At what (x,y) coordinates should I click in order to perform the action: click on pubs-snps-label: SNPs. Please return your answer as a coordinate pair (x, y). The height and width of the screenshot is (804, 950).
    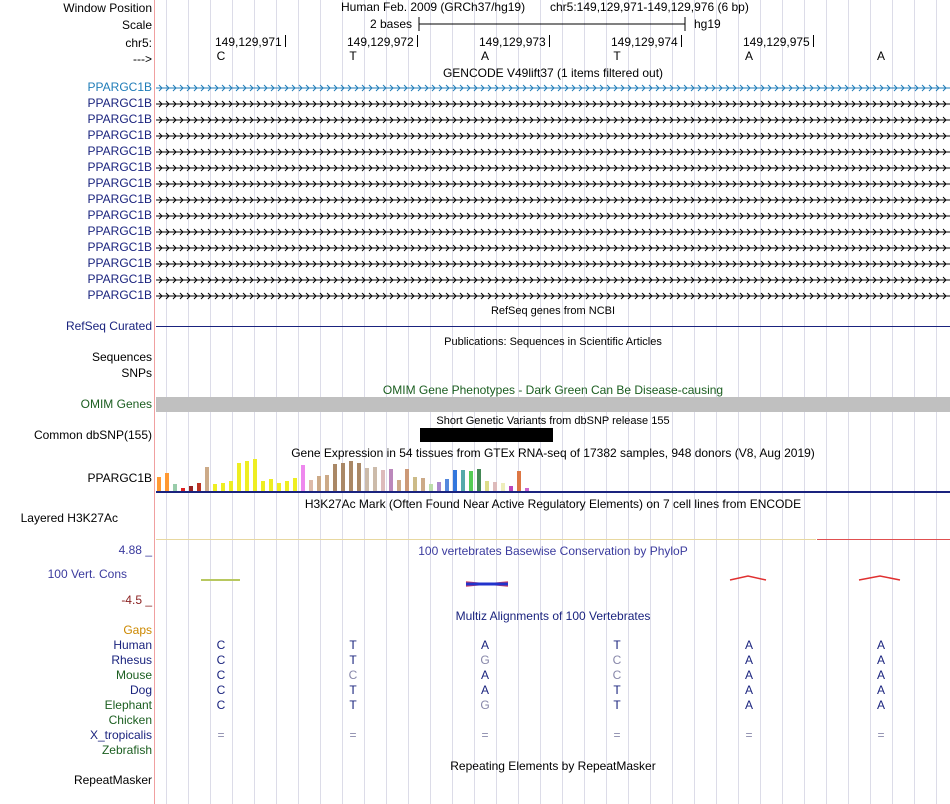
    Looking at the image, I should click on (136, 373).